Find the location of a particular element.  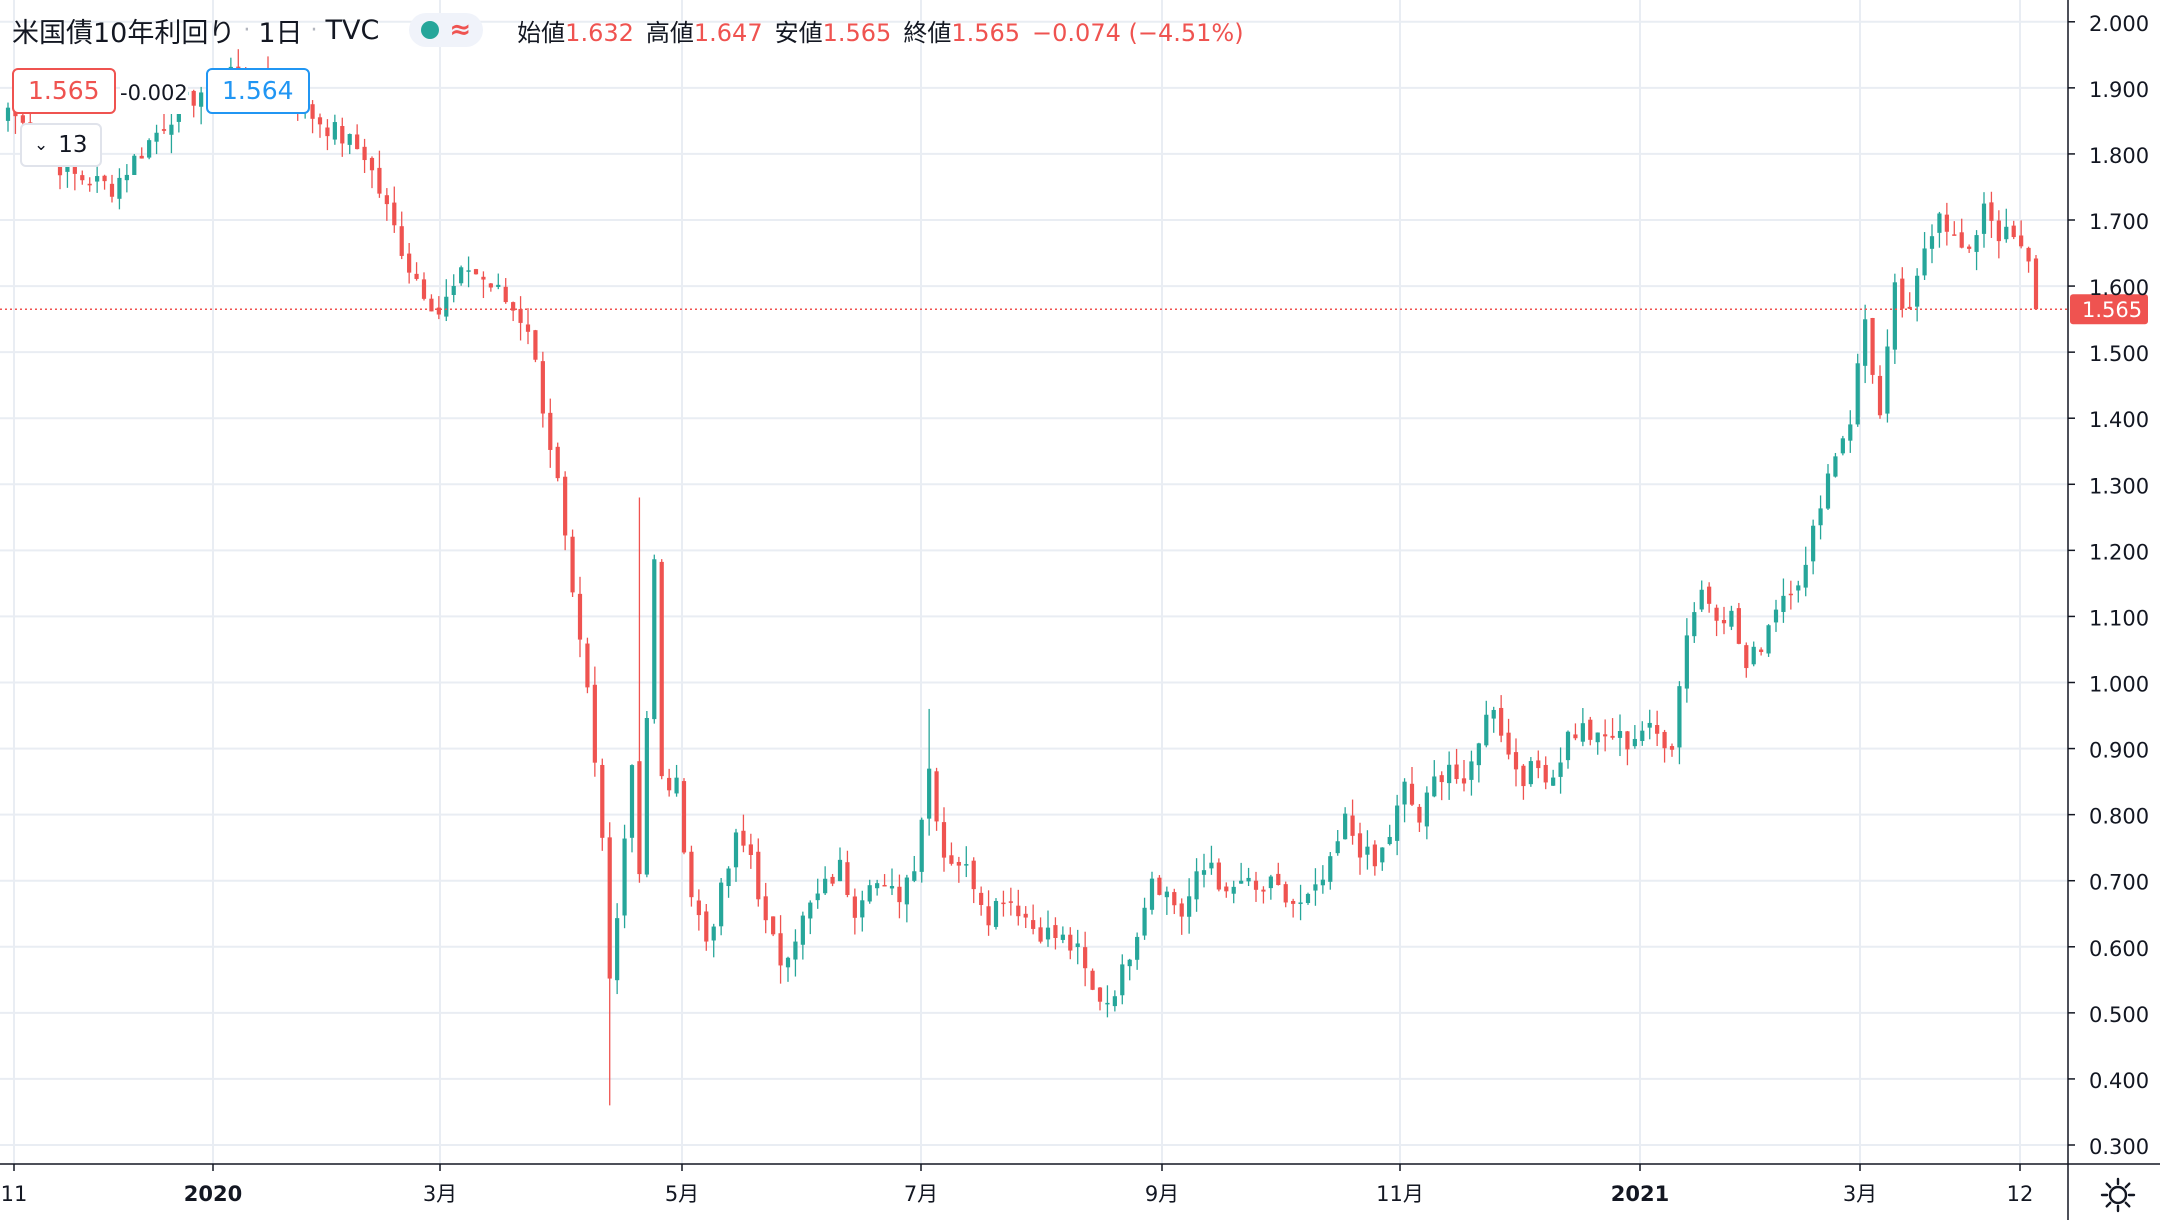

status-badges: ≈ is located at coordinates (446, 30).